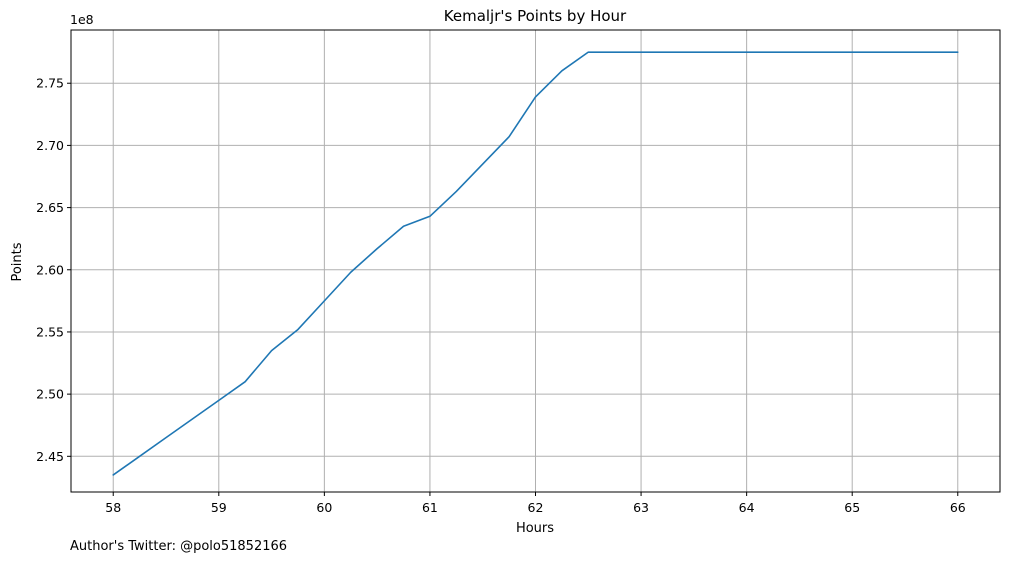  Describe the element at coordinates (641, 507) in the screenshot. I see `x-tick-label: 63` at that location.